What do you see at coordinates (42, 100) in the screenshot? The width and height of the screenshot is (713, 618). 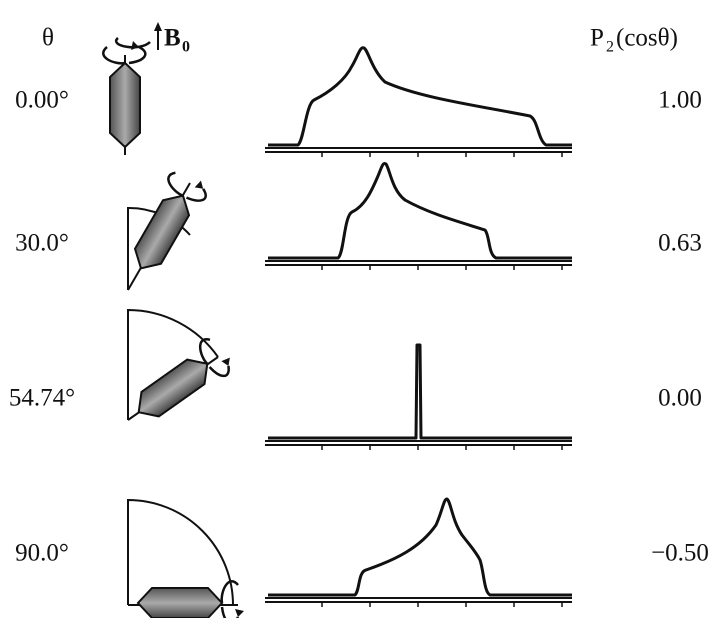 I see `angle-label: 0.00°` at bounding box center [42, 100].